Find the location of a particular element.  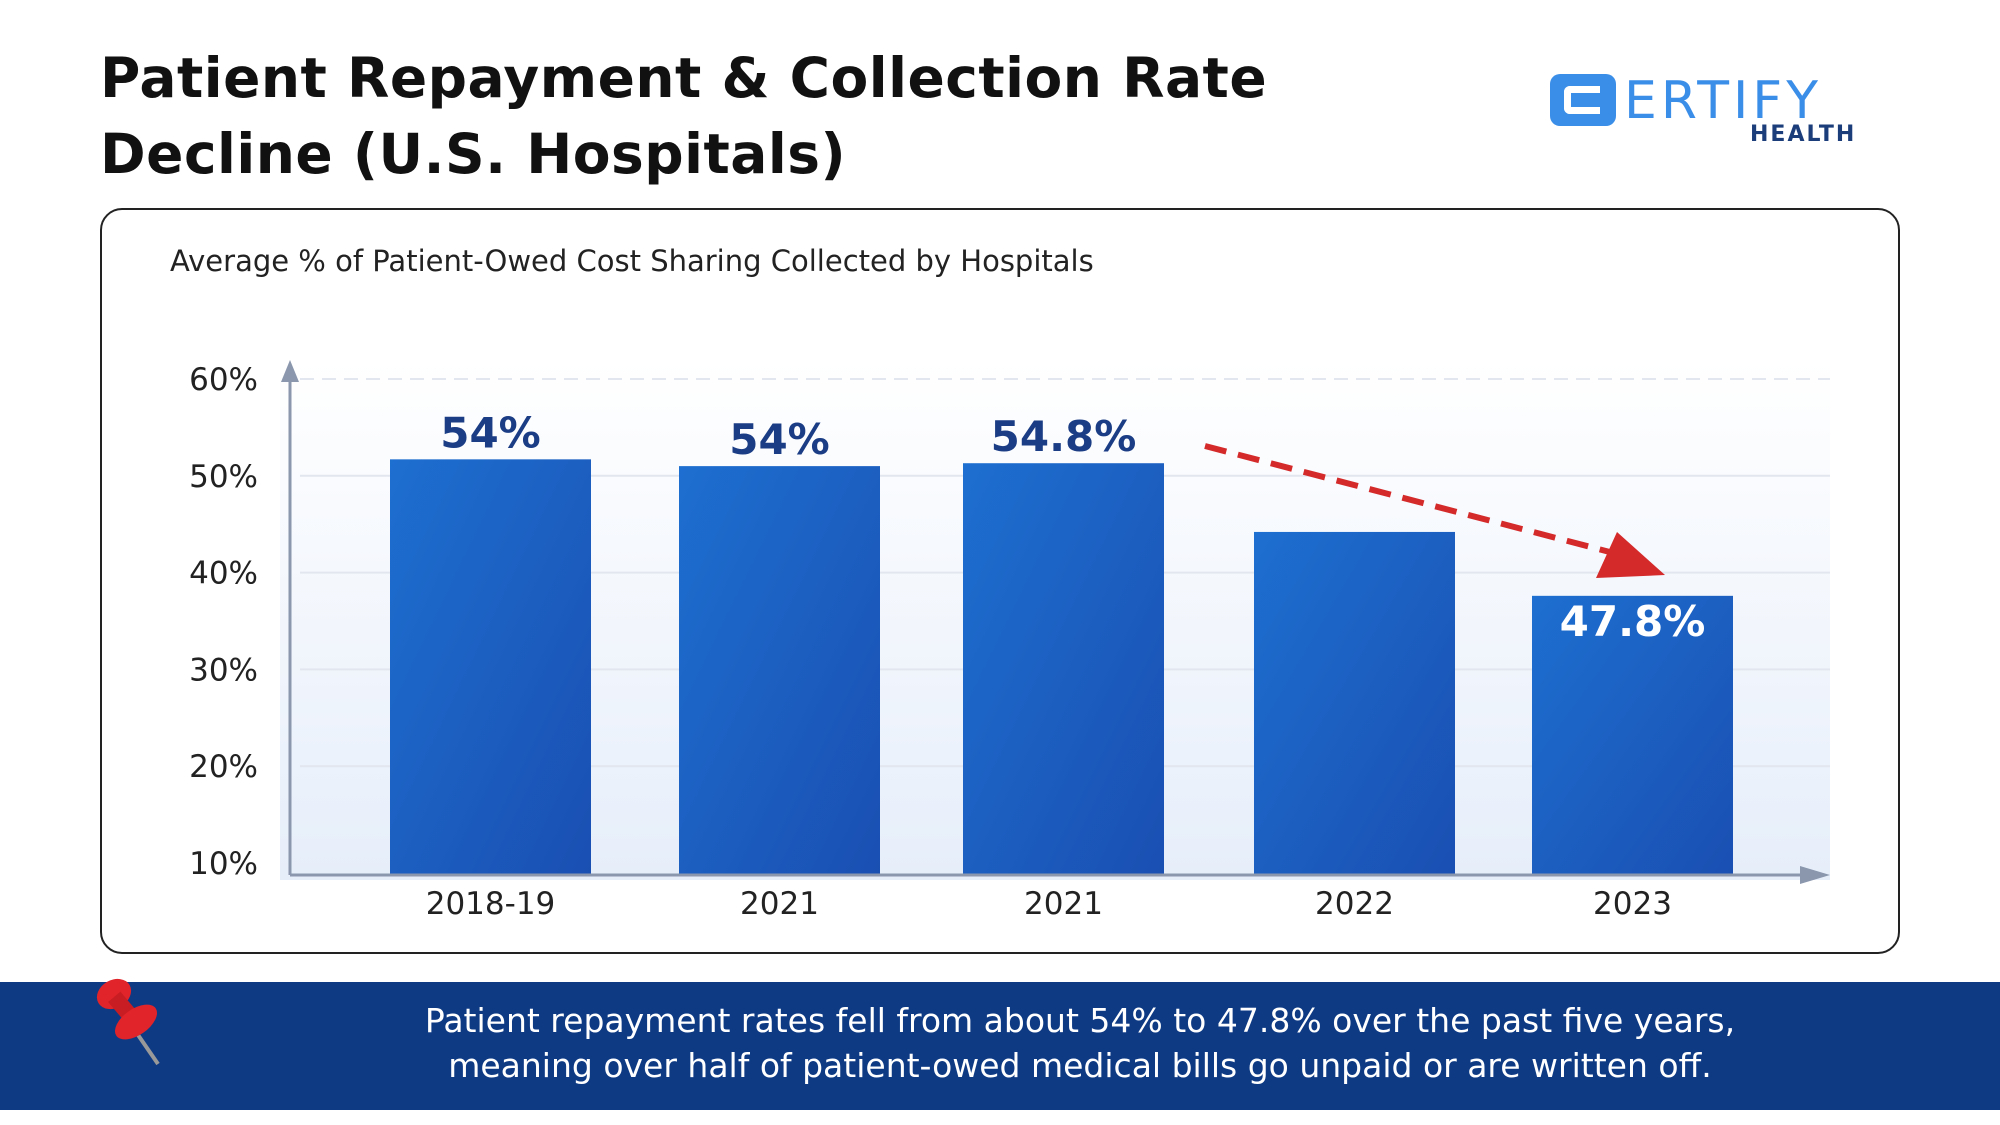

x-tick-label: 2018-19 is located at coordinates (491, 904).